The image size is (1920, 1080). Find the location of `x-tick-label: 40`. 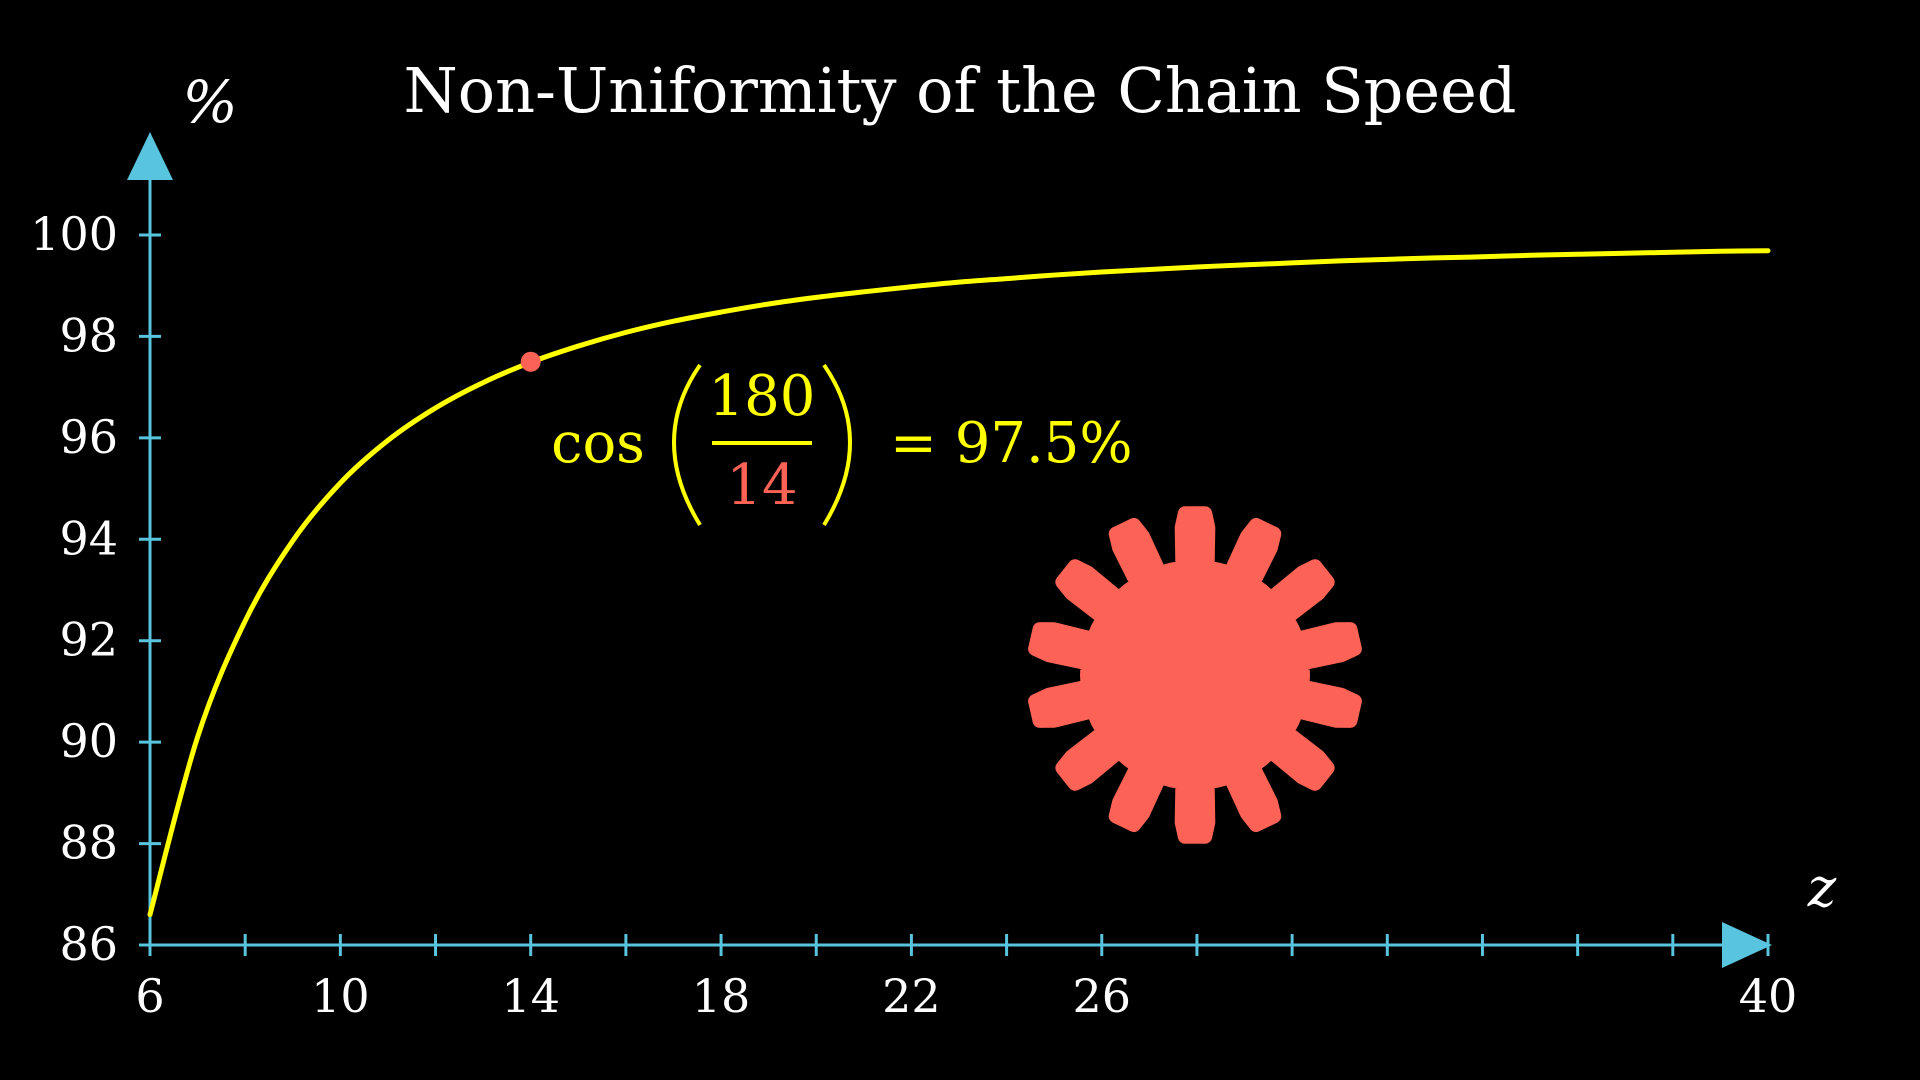

x-tick-label: 40 is located at coordinates (1768, 996).